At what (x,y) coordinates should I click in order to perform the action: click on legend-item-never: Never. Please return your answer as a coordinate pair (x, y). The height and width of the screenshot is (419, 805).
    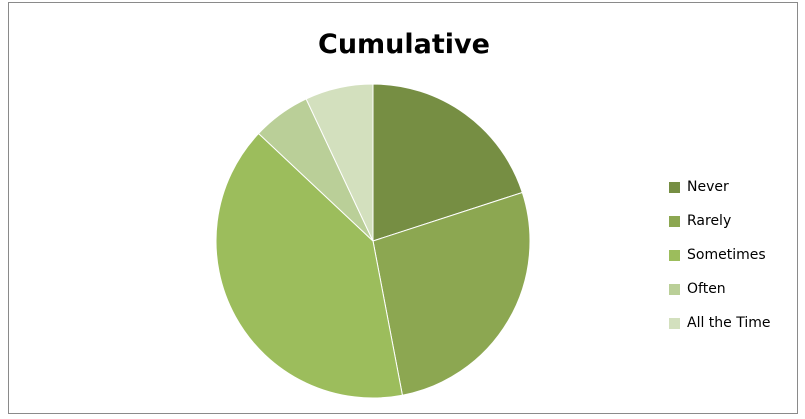
    Looking at the image, I should click on (720, 187).